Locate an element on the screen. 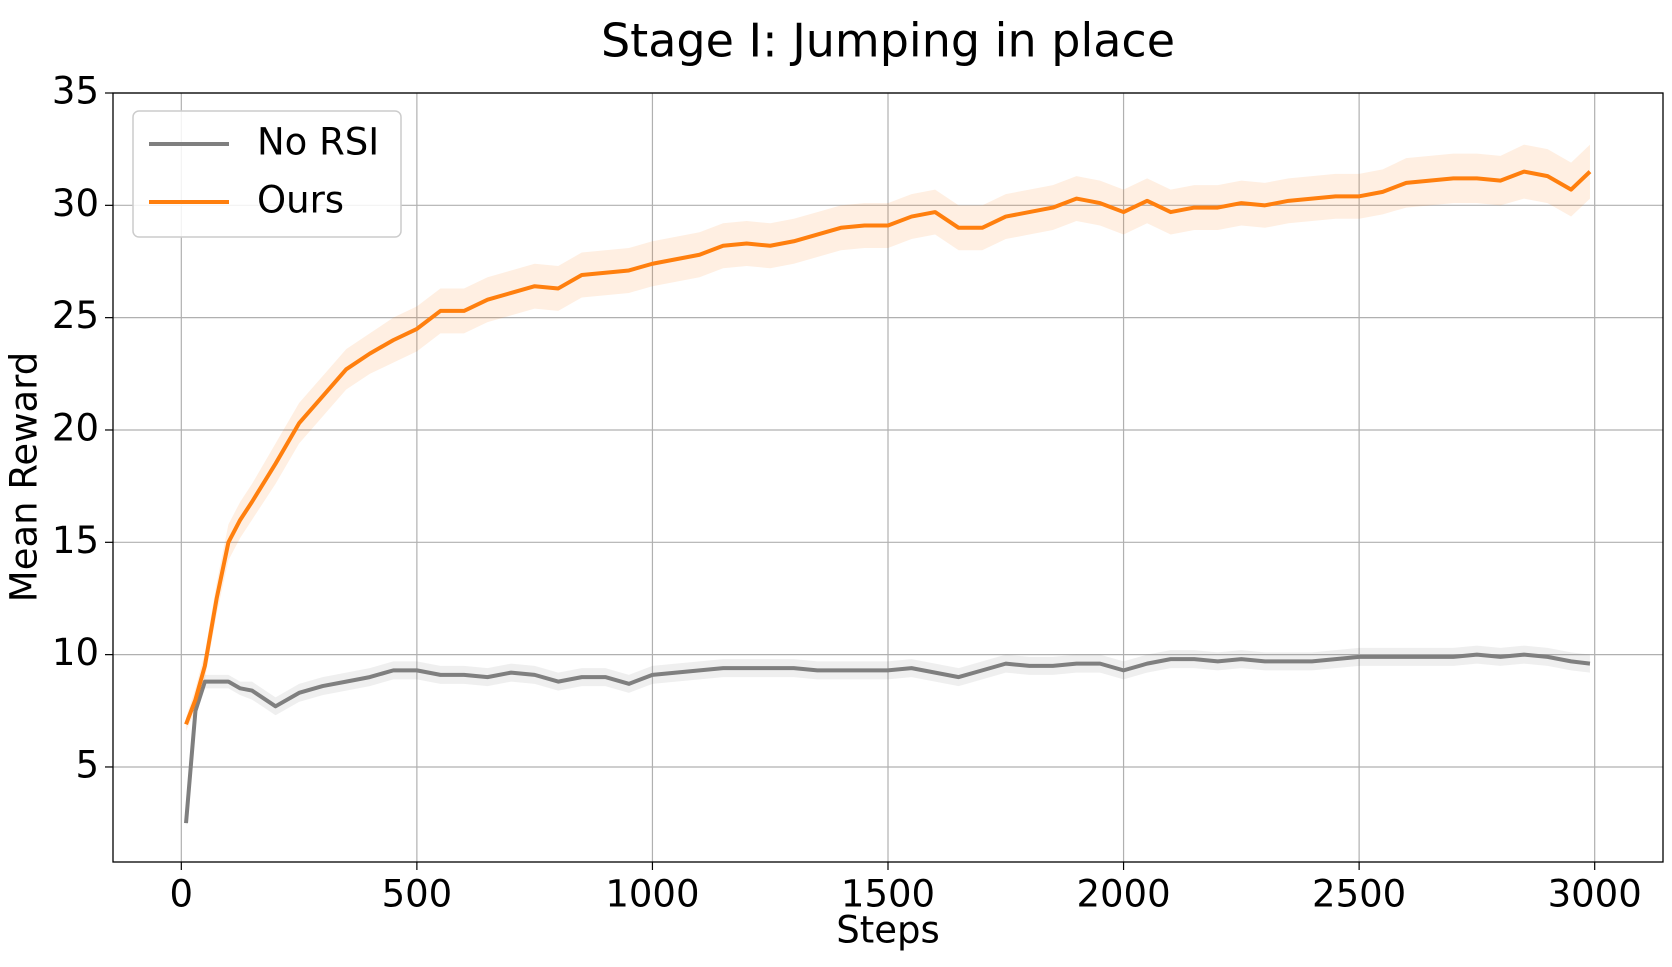  y-tick-label: 30 is located at coordinates (75, 203).